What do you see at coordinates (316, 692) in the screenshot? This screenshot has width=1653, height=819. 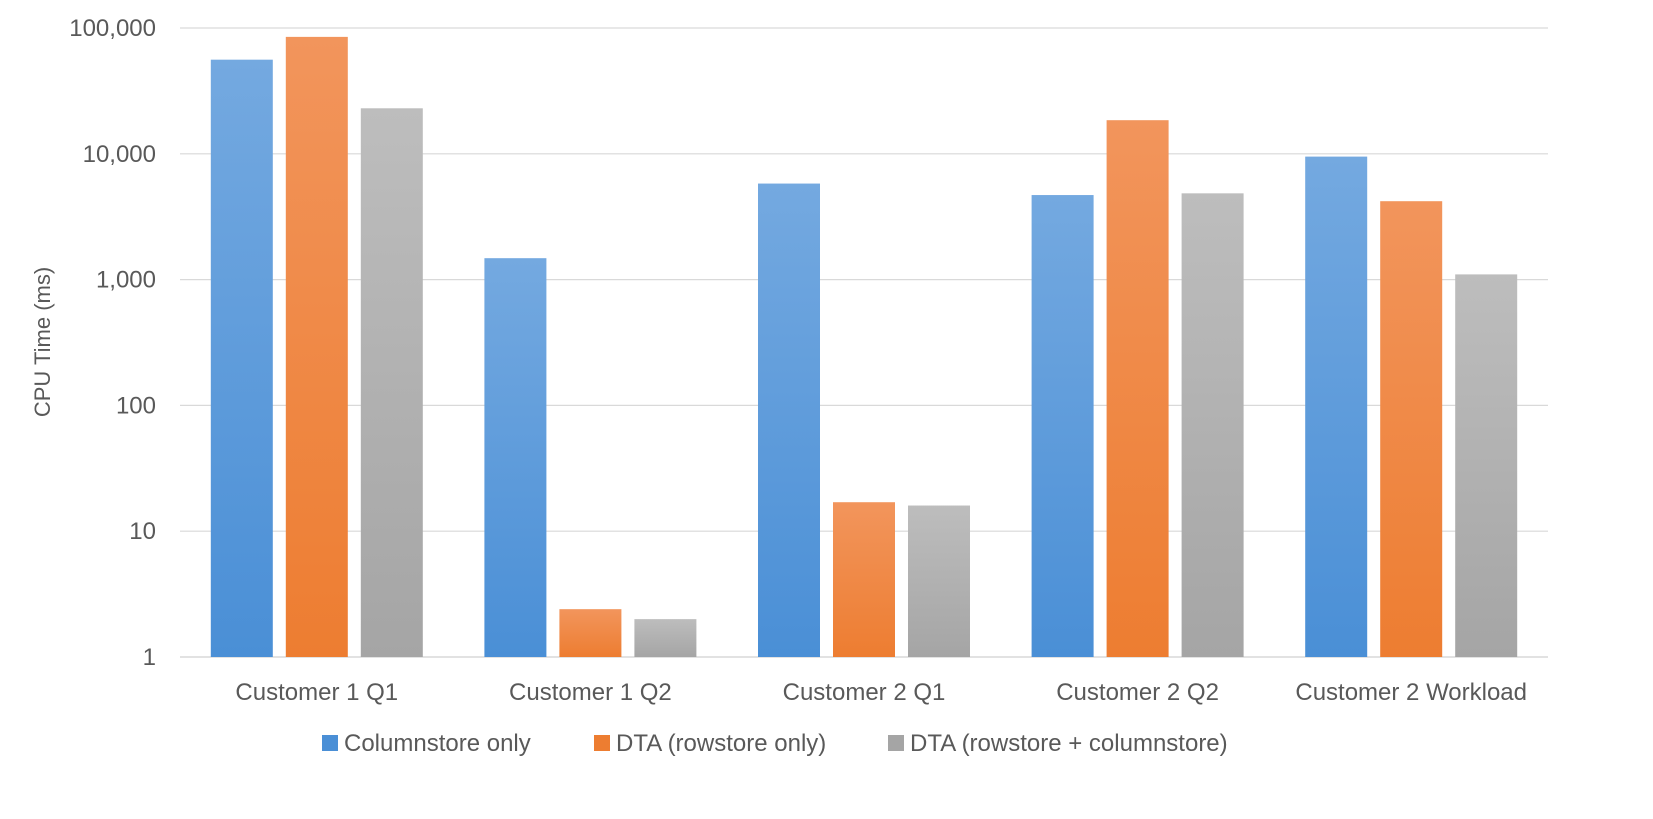 I see `x-tick-label: Customer 1 Q1` at bounding box center [316, 692].